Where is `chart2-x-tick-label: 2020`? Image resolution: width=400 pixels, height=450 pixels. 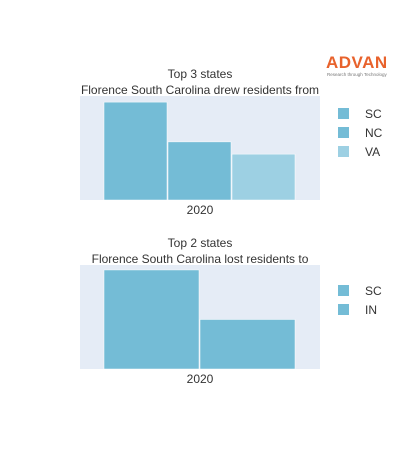 chart2-x-tick-label: 2020 is located at coordinates (200, 379).